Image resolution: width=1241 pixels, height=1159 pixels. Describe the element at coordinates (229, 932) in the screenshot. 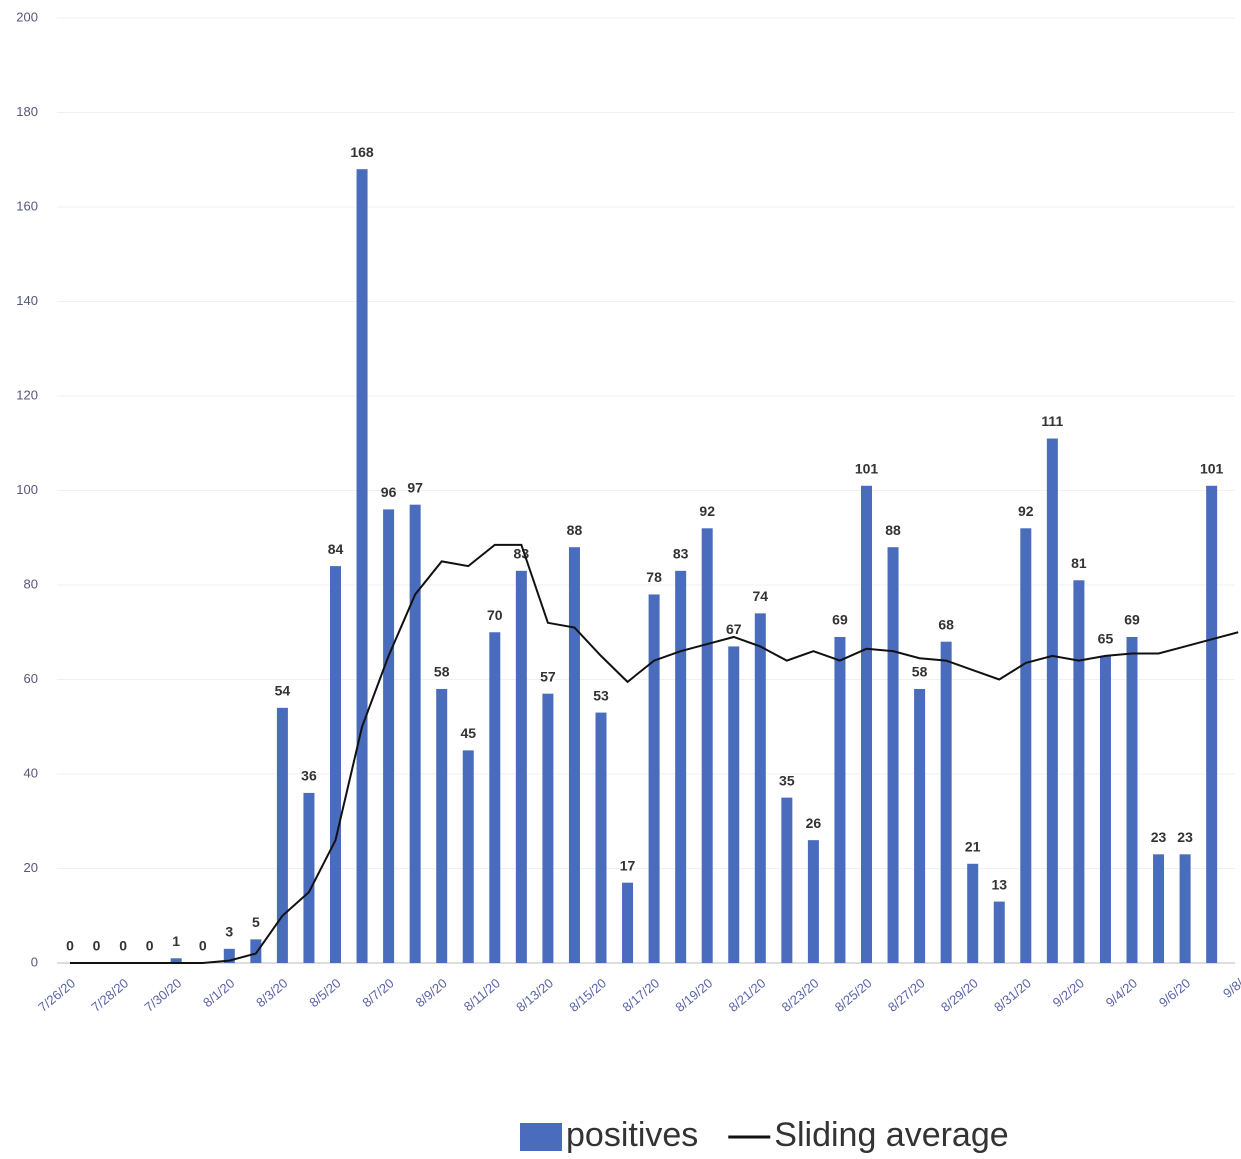

I see `data-label: 3` at that location.